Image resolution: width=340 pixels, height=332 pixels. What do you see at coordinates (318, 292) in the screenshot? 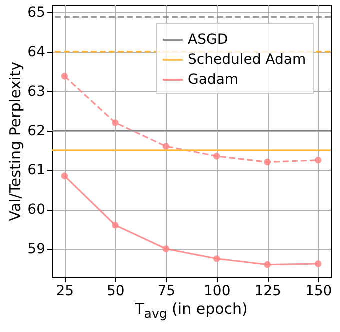
I see `x-tick-label: 150` at bounding box center [318, 292].